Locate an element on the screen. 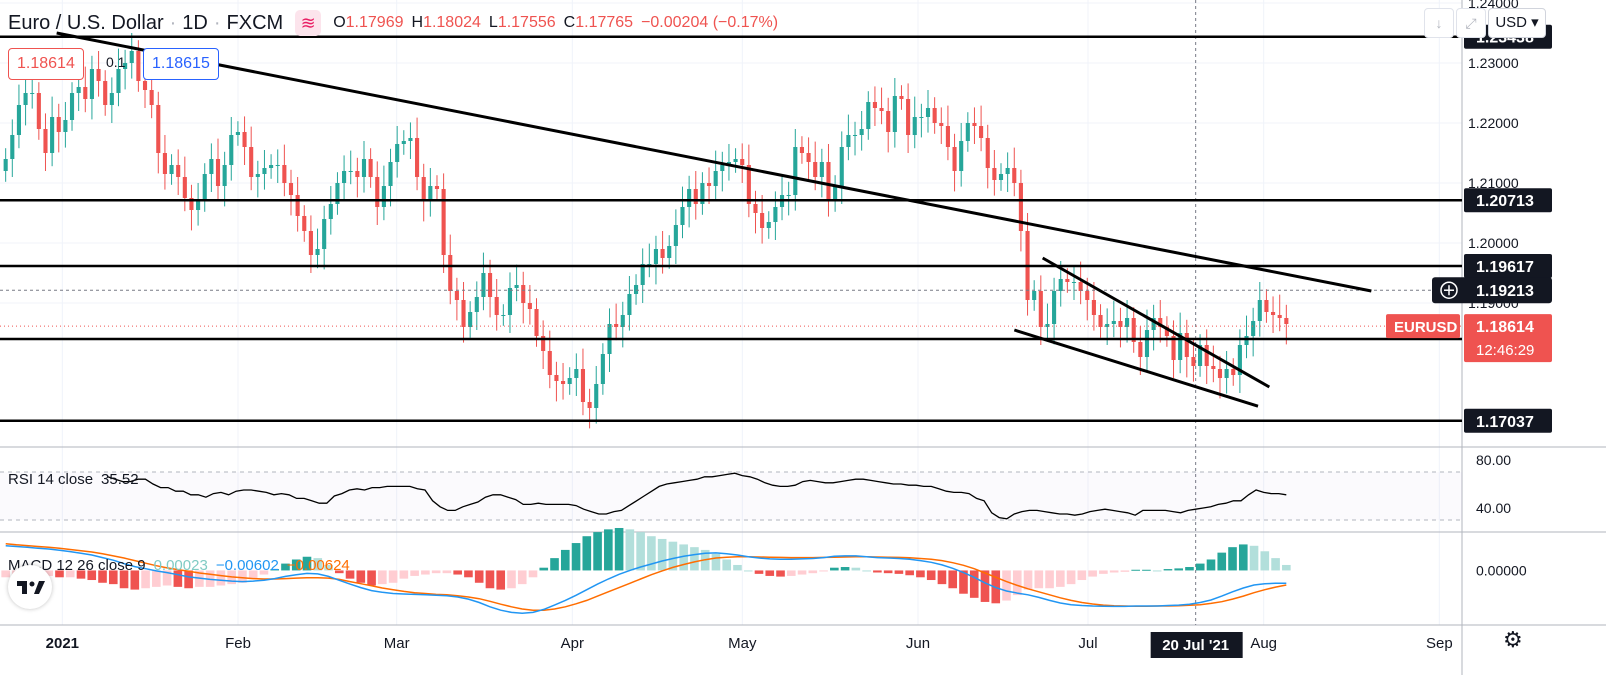 The image size is (1606, 680). currency-select: USD ▾ is located at coordinates (1517, 23).